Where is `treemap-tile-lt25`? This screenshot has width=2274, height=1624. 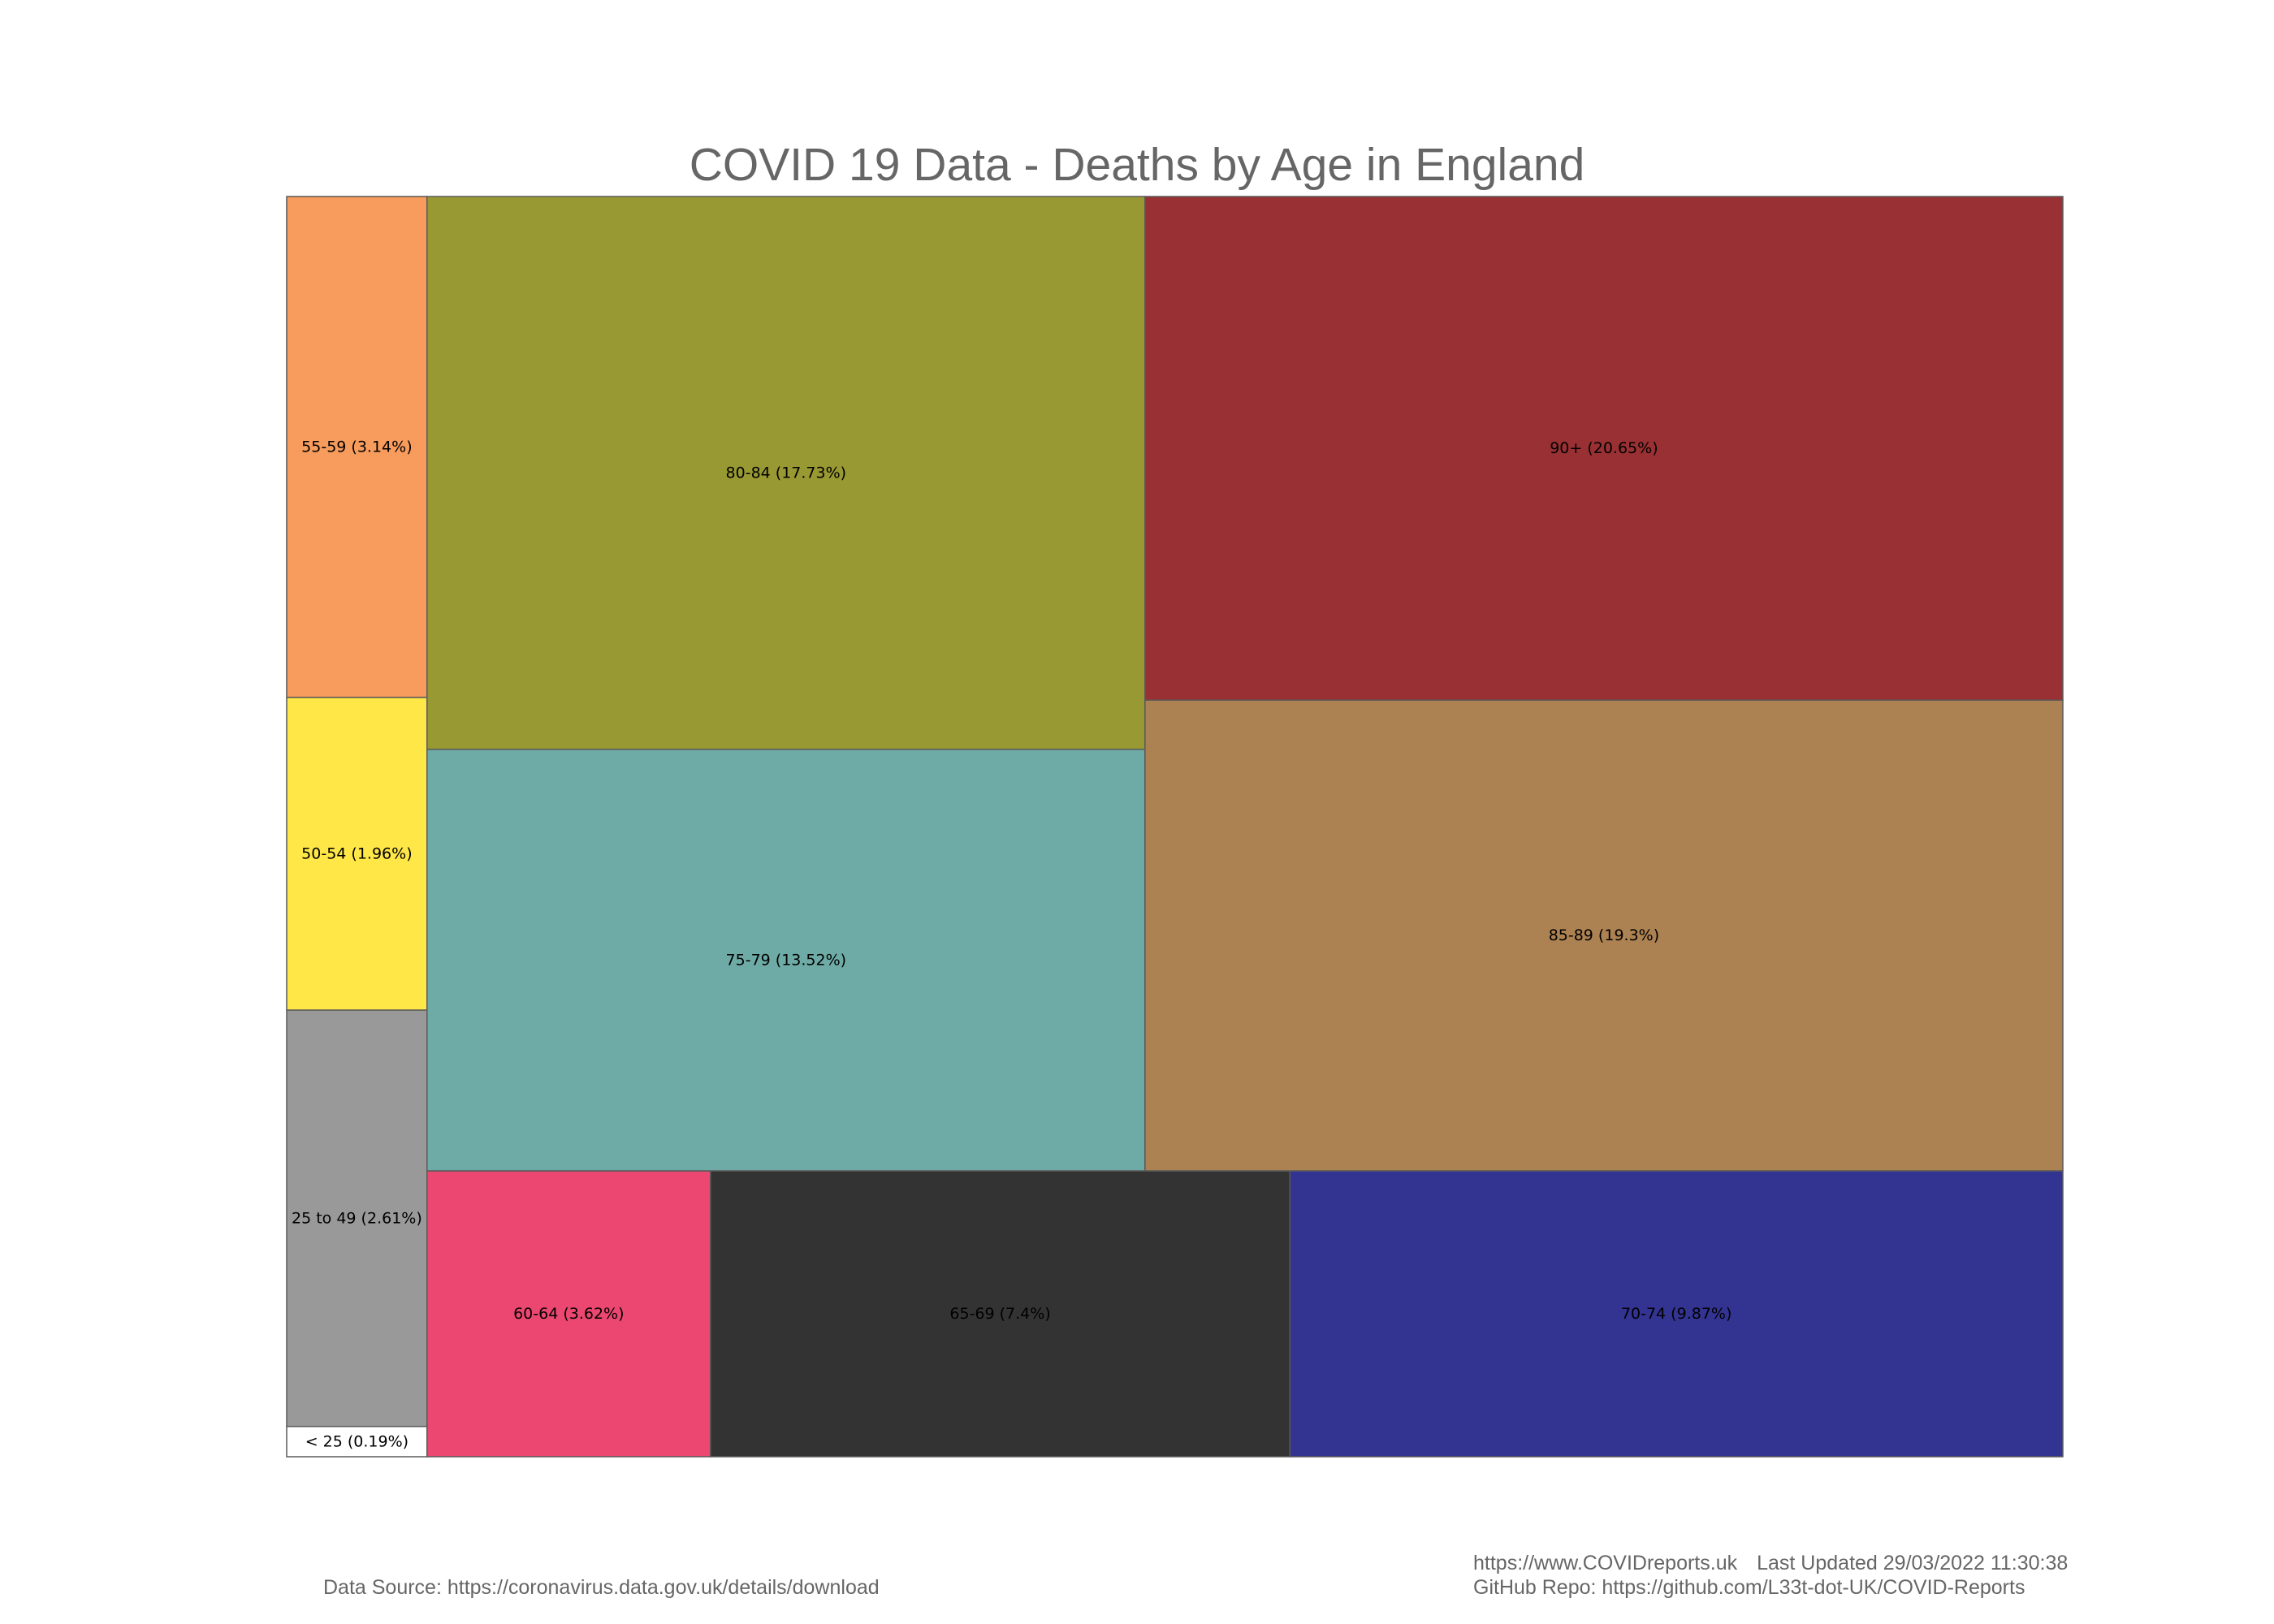
treemap-tile-lt25 is located at coordinates (357, 1441).